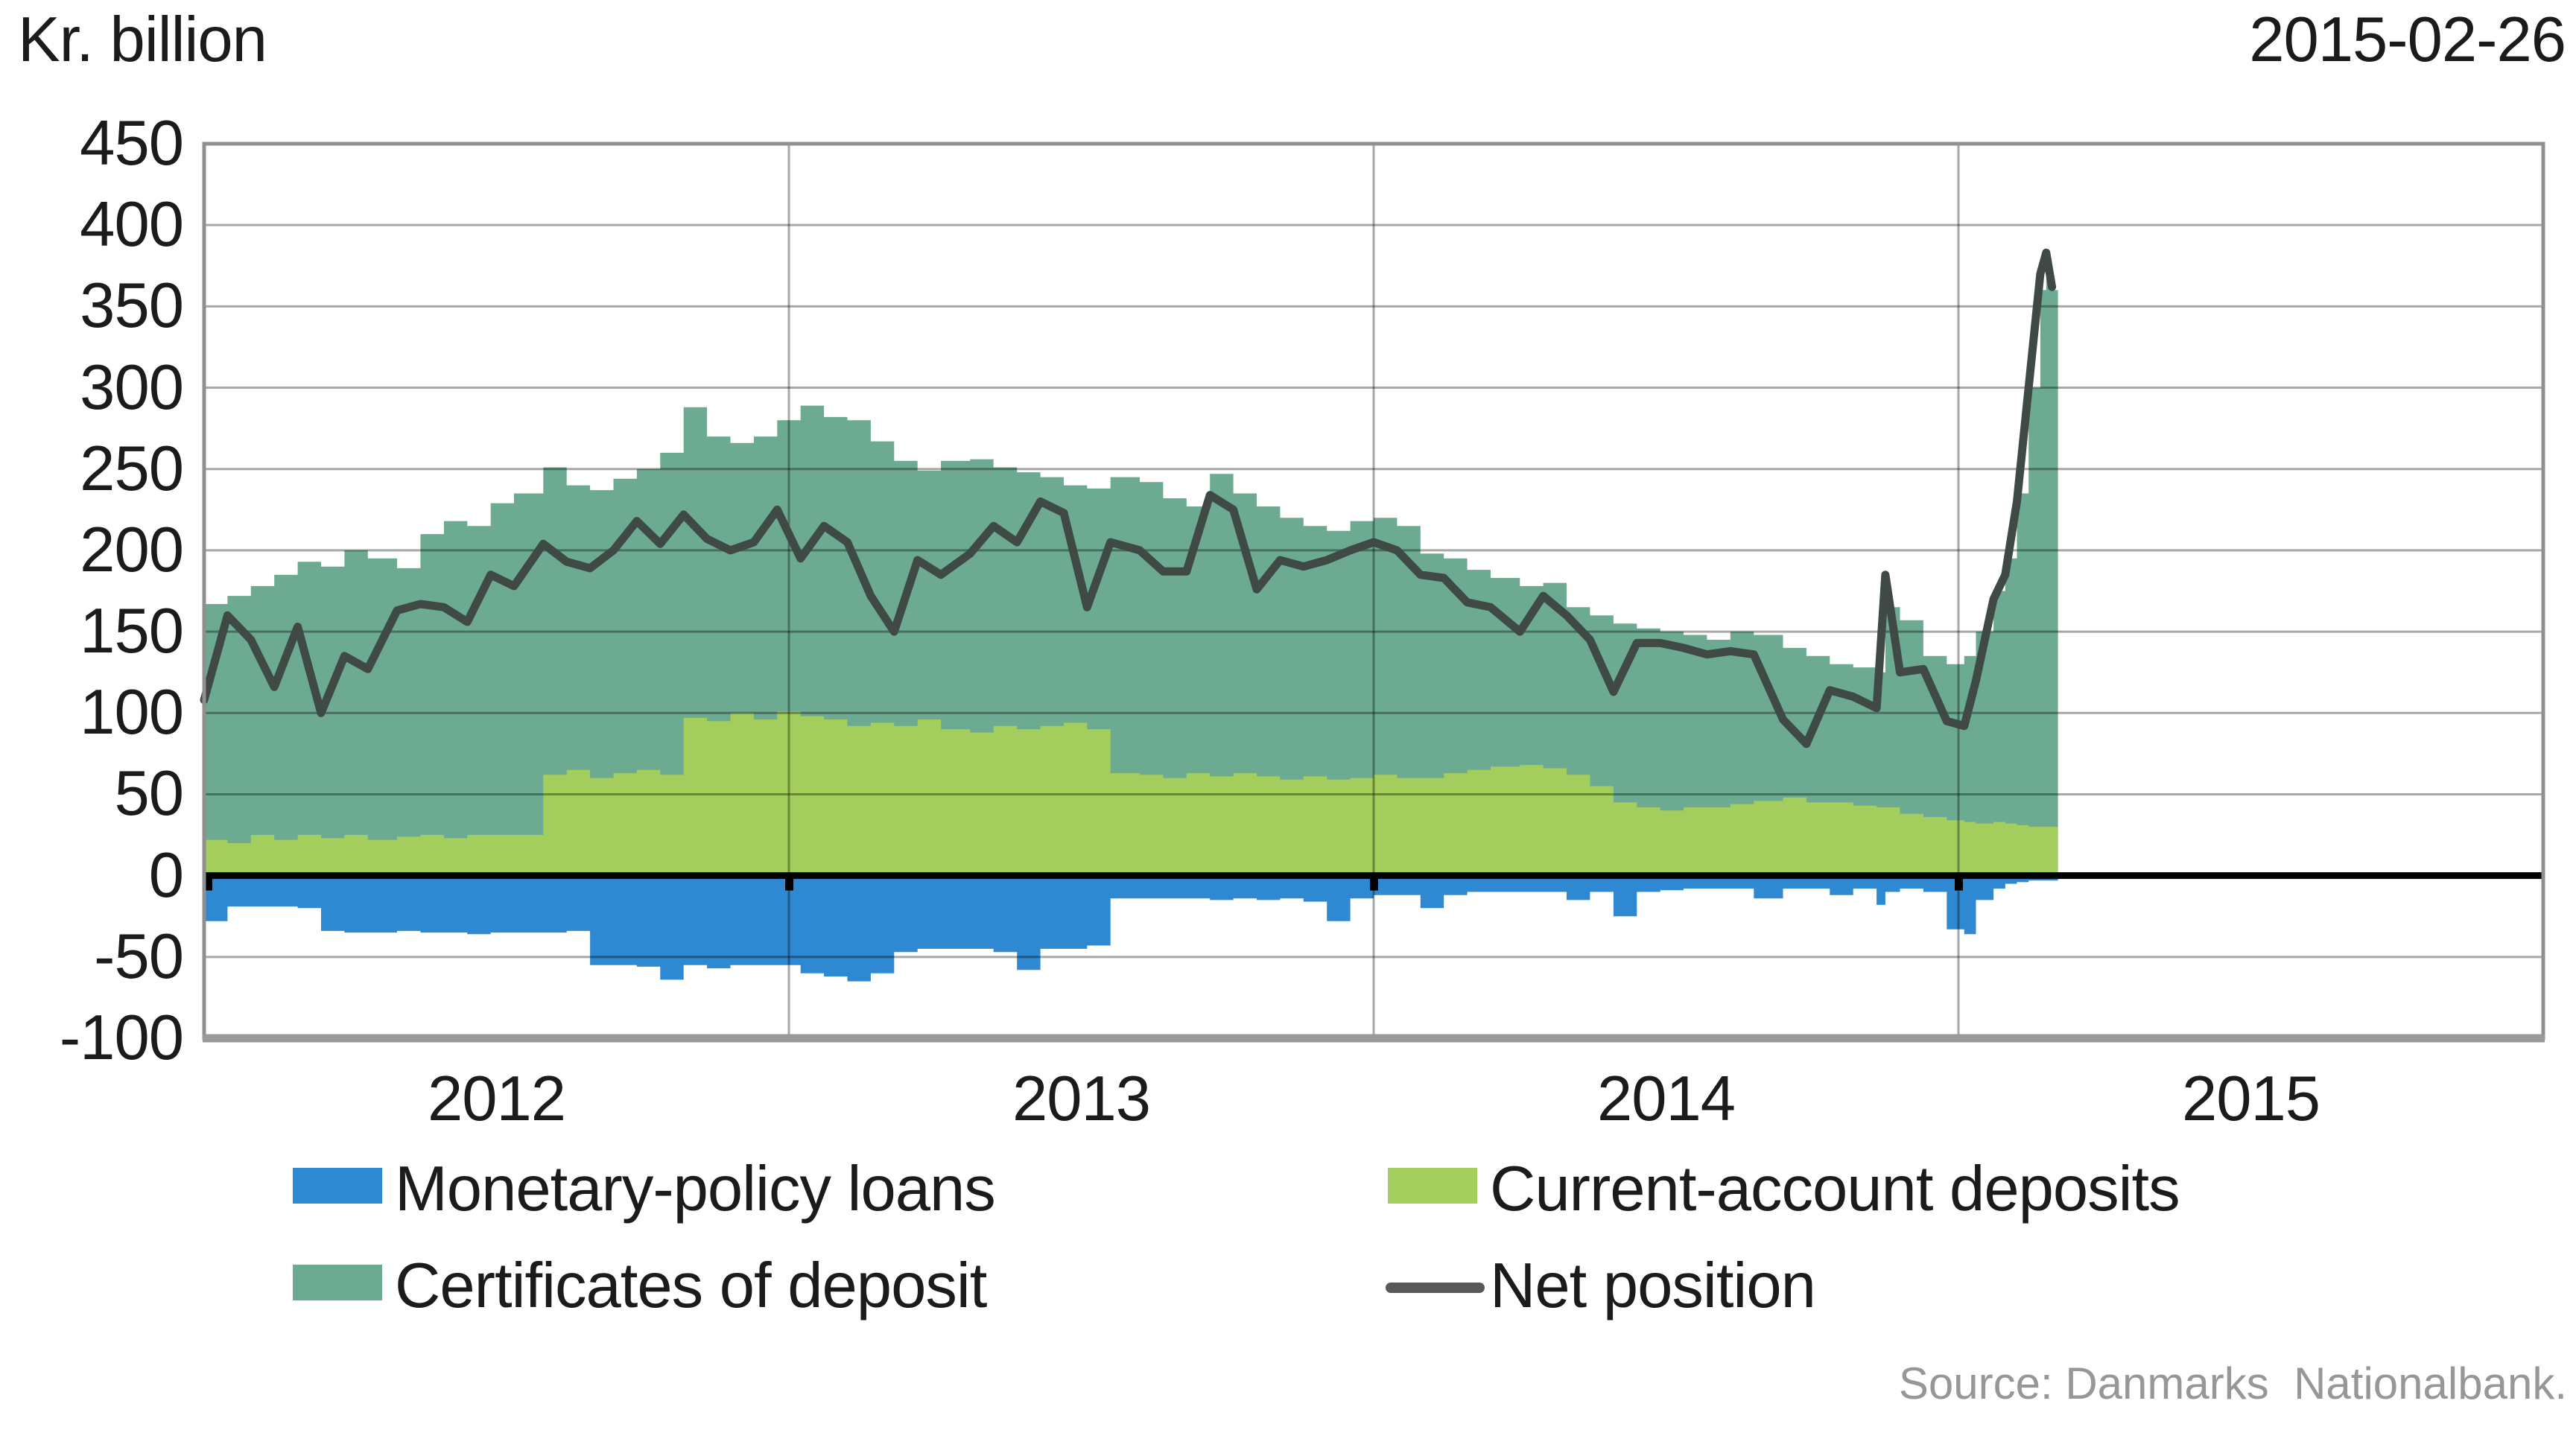 This screenshot has height=1430, width=2576. Describe the element at coordinates (337, 1282) in the screenshot. I see `legend-swatch-certificates-of-deposit` at that location.